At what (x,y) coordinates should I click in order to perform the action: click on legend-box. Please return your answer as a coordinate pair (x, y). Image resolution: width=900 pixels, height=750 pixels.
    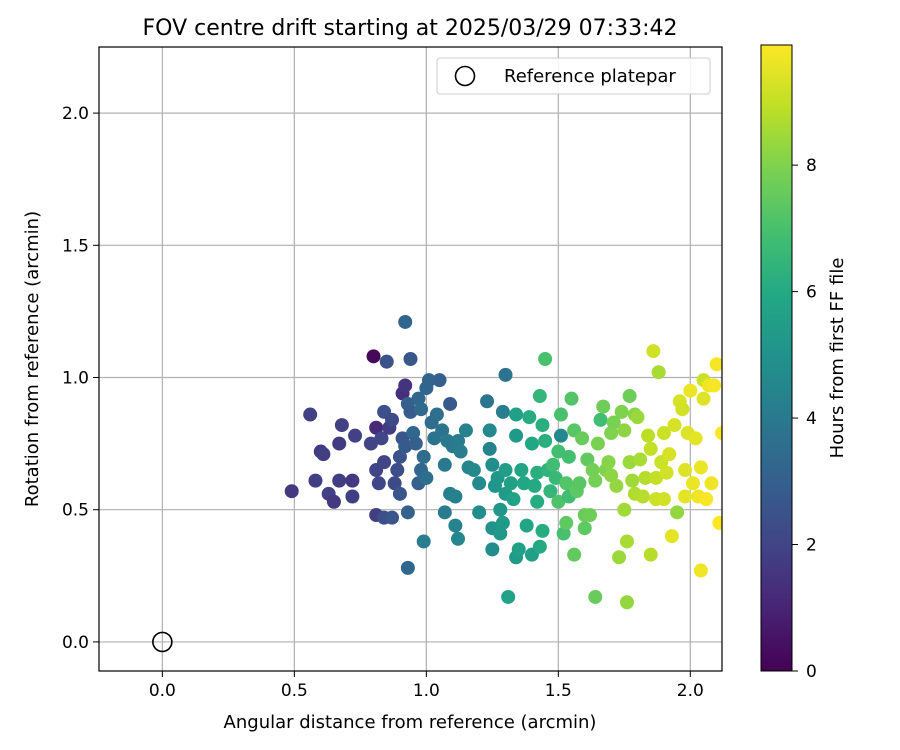
    Looking at the image, I should click on (573, 76).